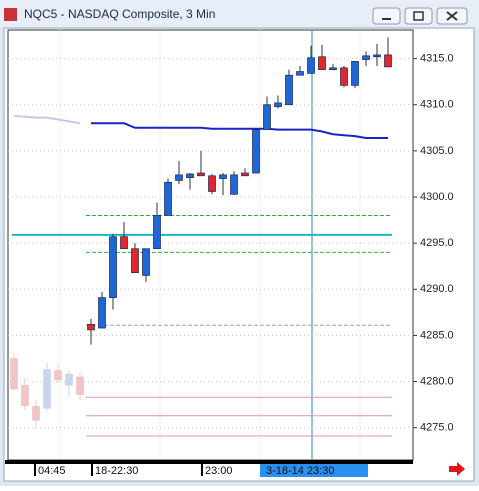  What do you see at coordinates (437, 335) in the screenshot?
I see `y-tick-label: 4285.0` at bounding box center [437, 335].